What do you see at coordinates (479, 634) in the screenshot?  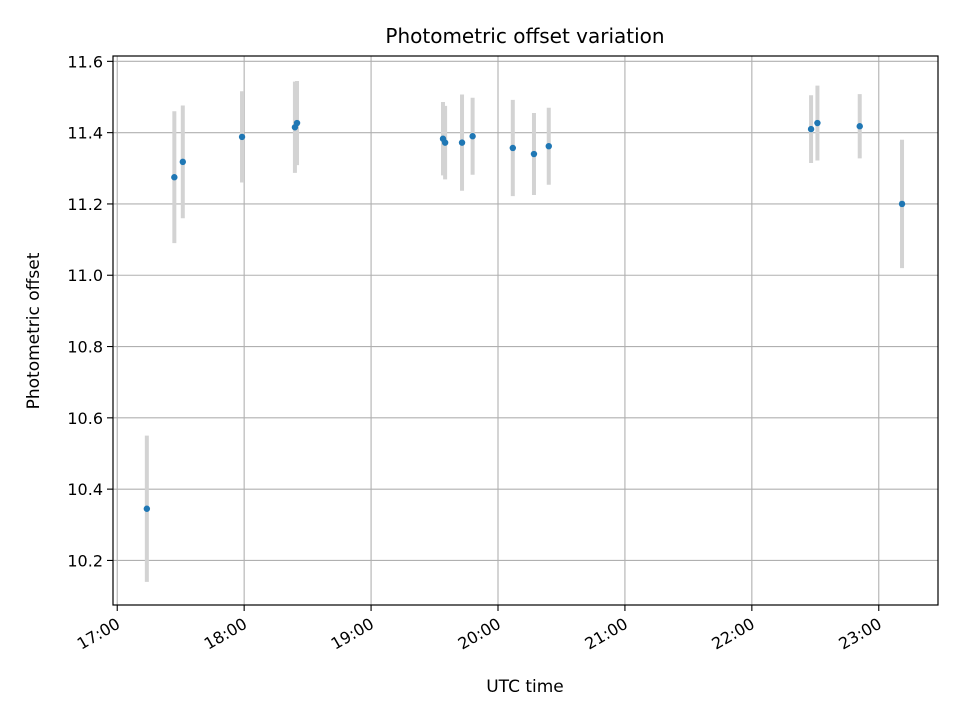 I see `x-tick-label: 20:00` at bounding box center [479, 634].